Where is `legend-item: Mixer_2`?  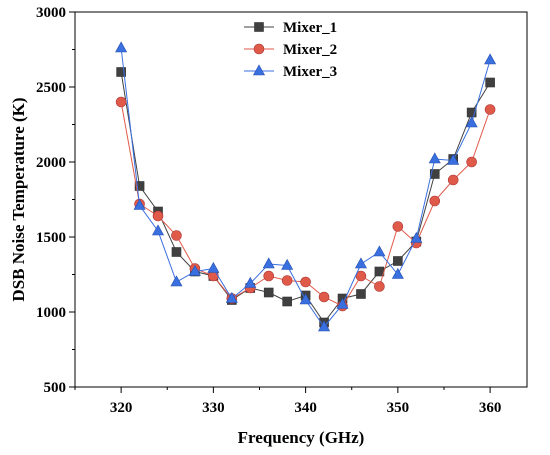 legend-item: Mixer_2 is located at coordinates (290, 50).